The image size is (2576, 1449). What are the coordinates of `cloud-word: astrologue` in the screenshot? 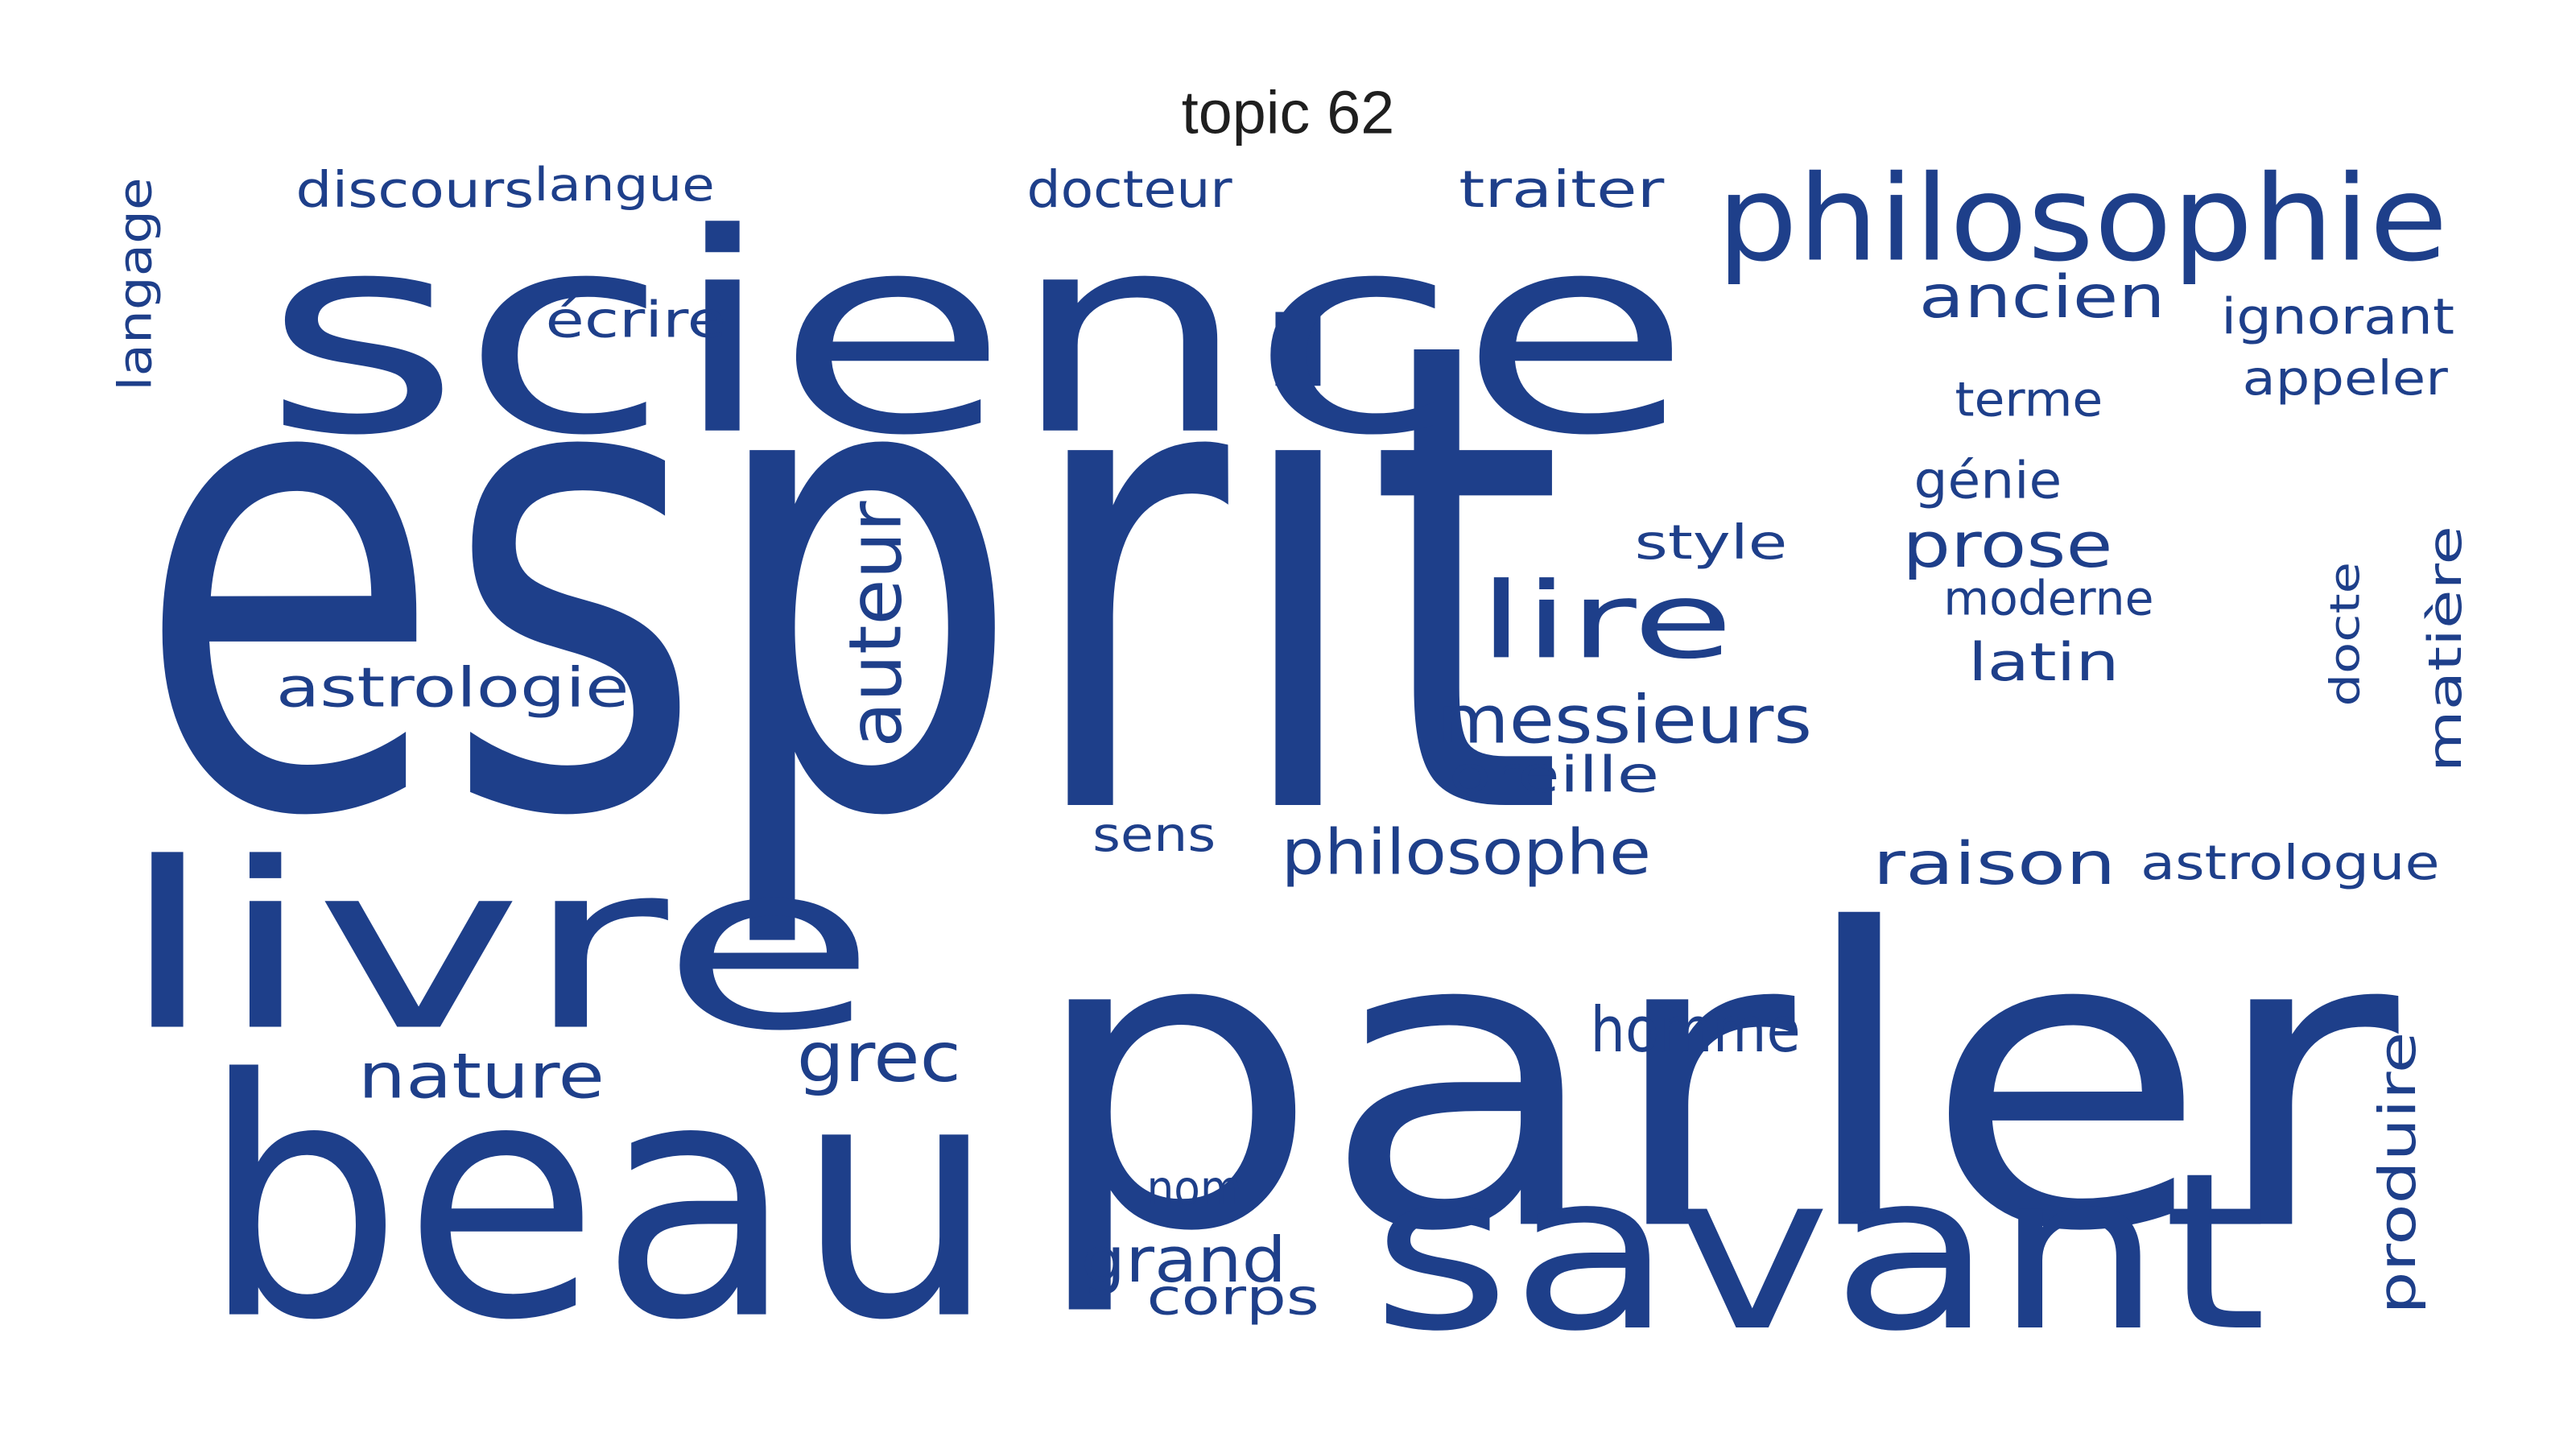 It's located at (2289, 862).